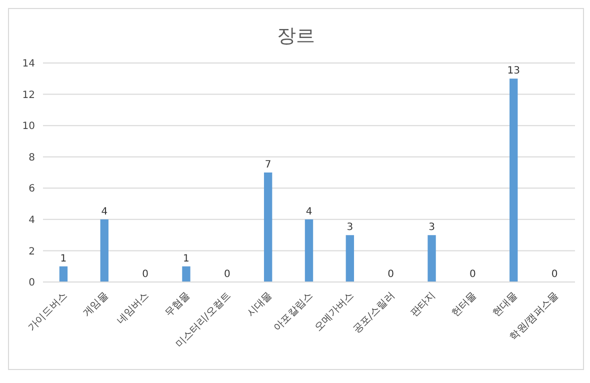  What do you see at coordinates (513, 71) in the screenshot?
I see `data-label: 13` at bounding box center [513, 71].